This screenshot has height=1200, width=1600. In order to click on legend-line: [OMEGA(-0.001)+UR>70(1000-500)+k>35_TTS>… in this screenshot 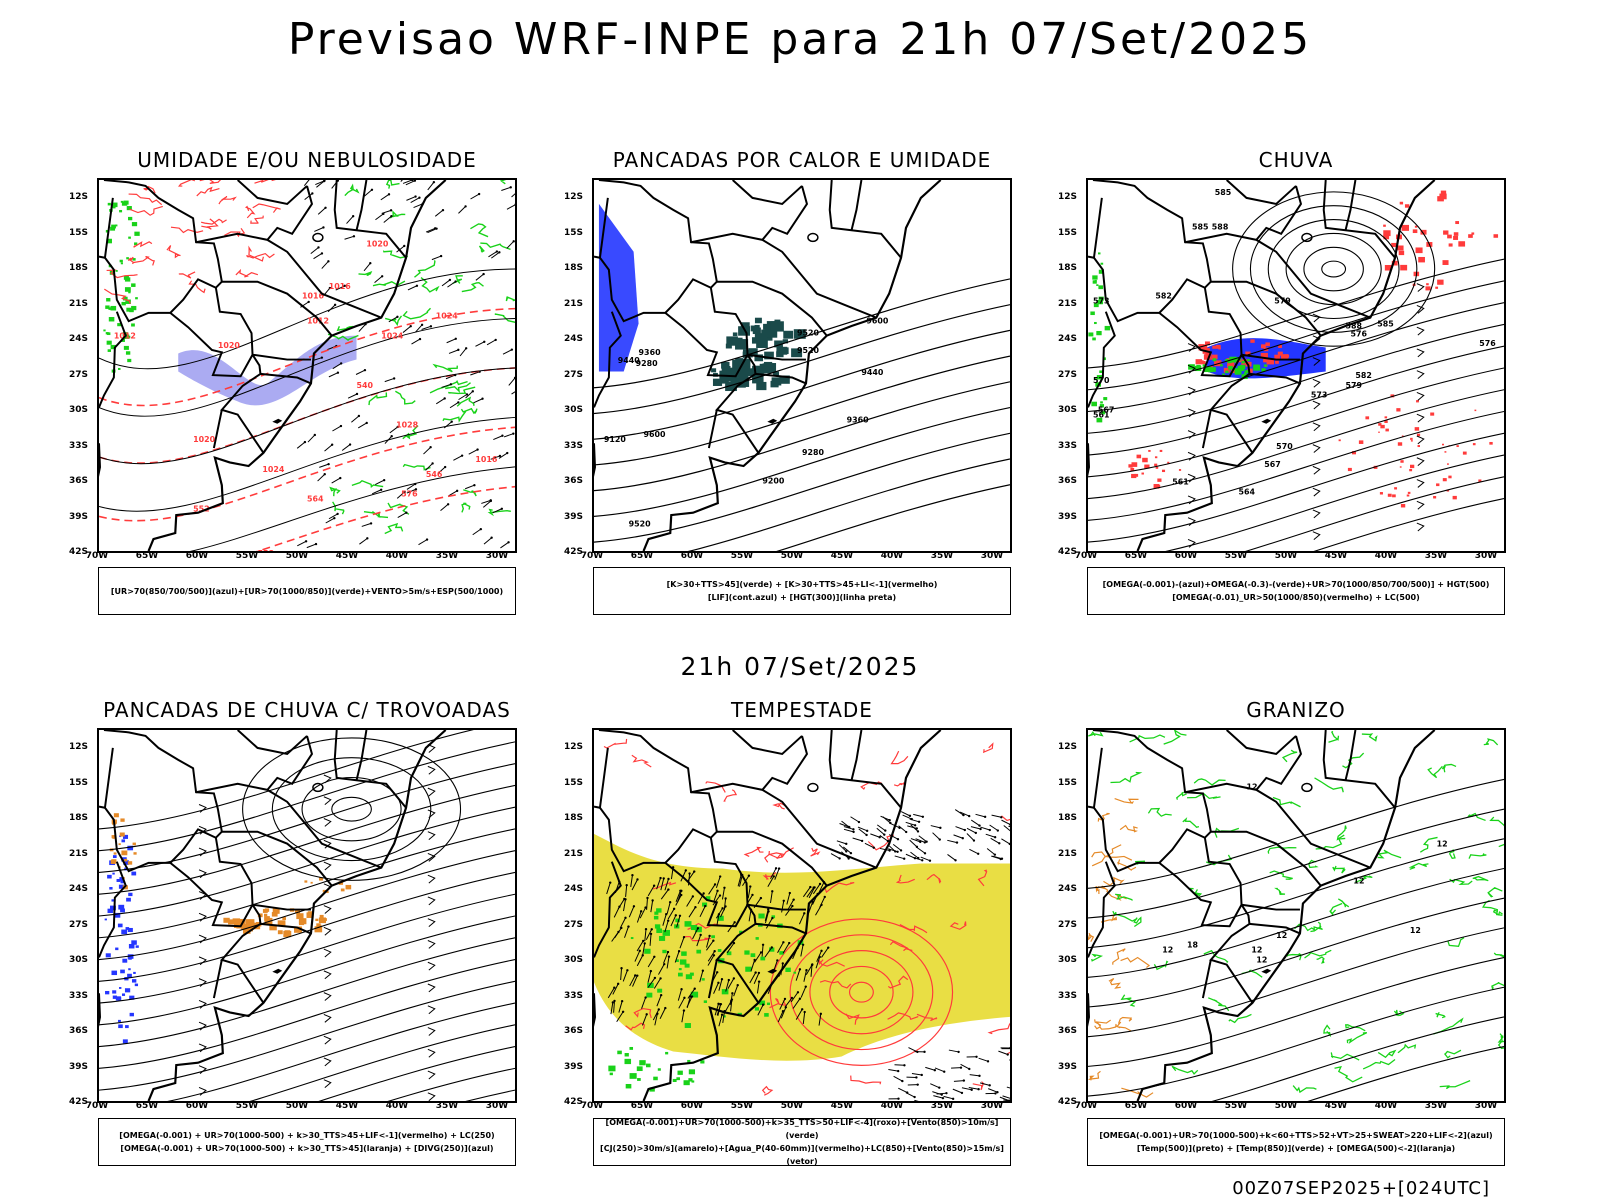, I will do `click(802, 1129)`.